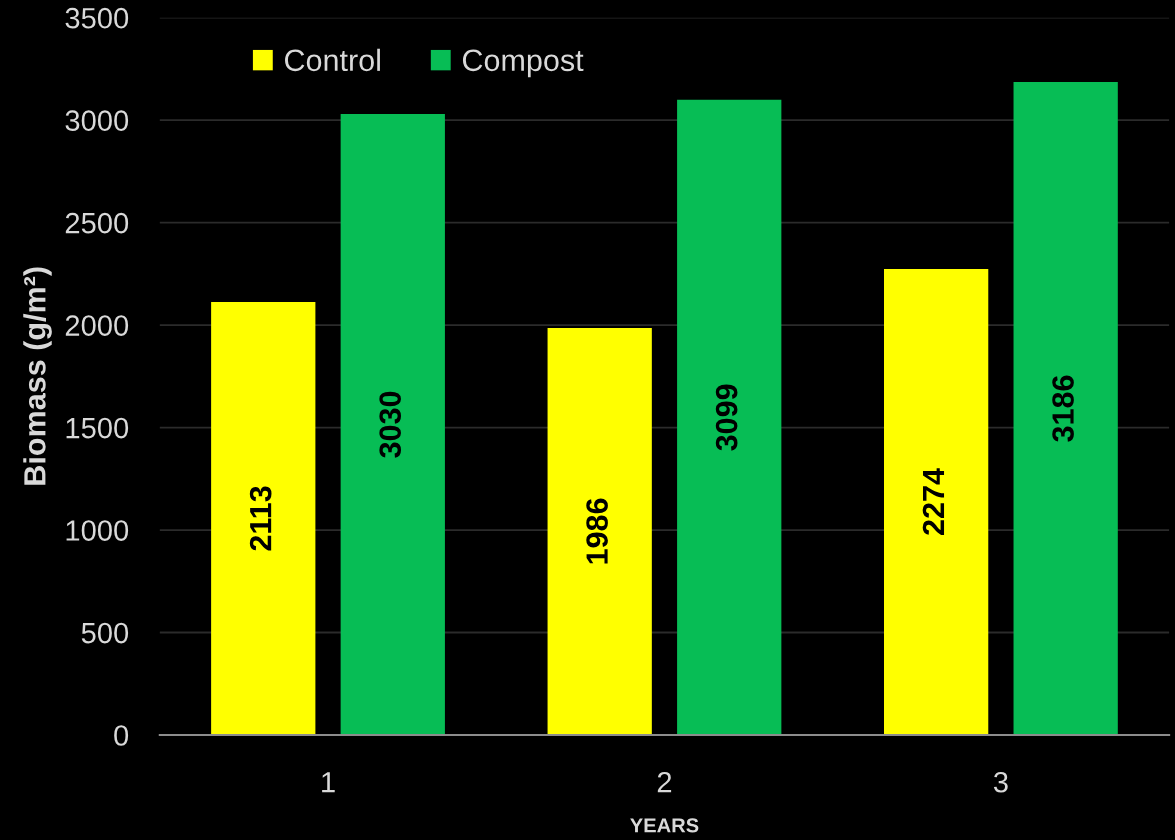  Describe the element at coordinates (260, 518) in the screenshot. I see `data-label: 2113` at that location.